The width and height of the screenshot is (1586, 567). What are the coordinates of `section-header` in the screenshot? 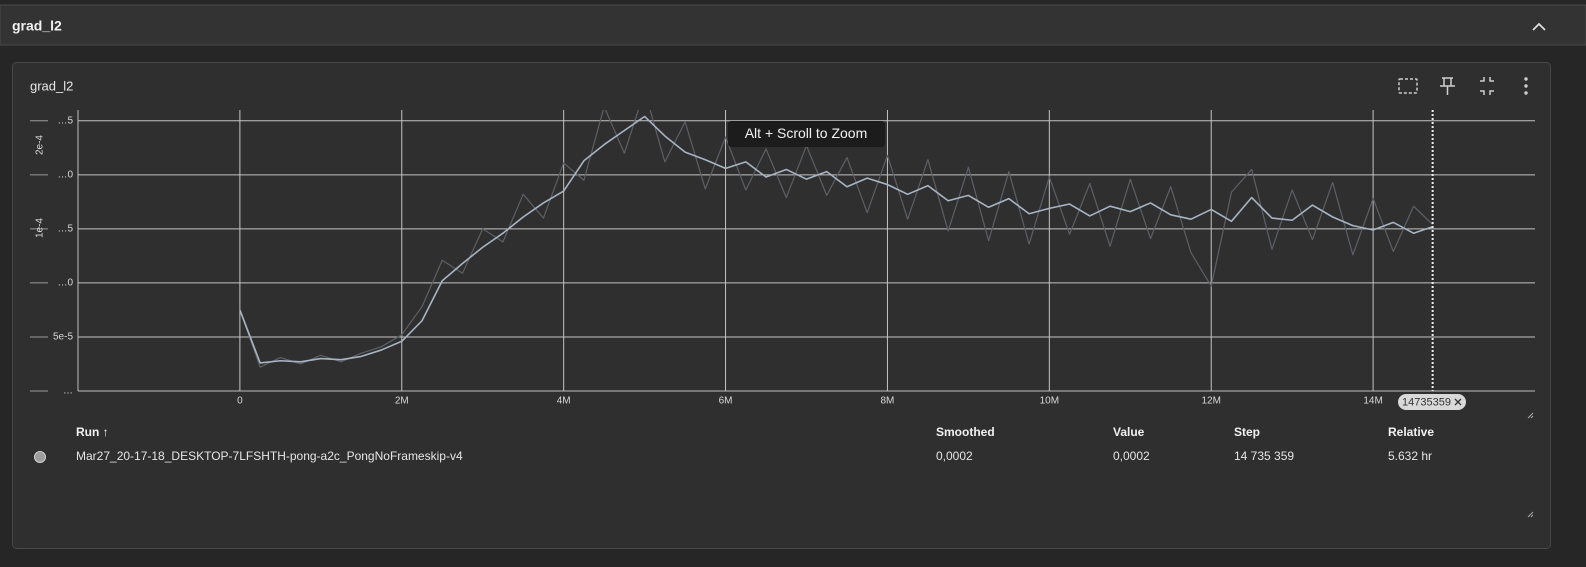 It's located at (793, 25).